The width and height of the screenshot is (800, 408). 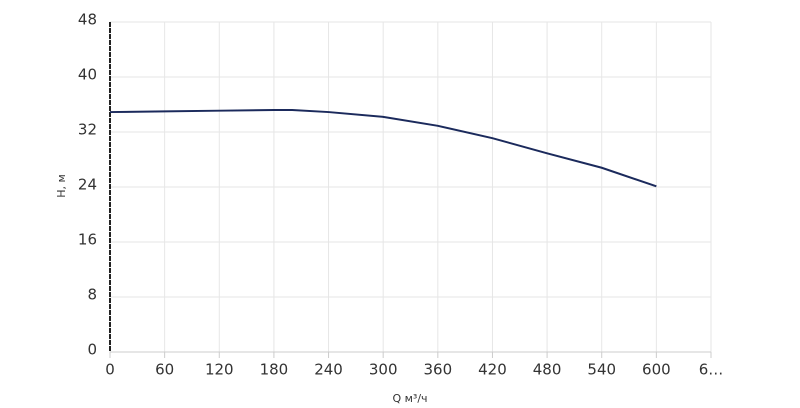 I want to click on line-series, so click(x=383, y=148).